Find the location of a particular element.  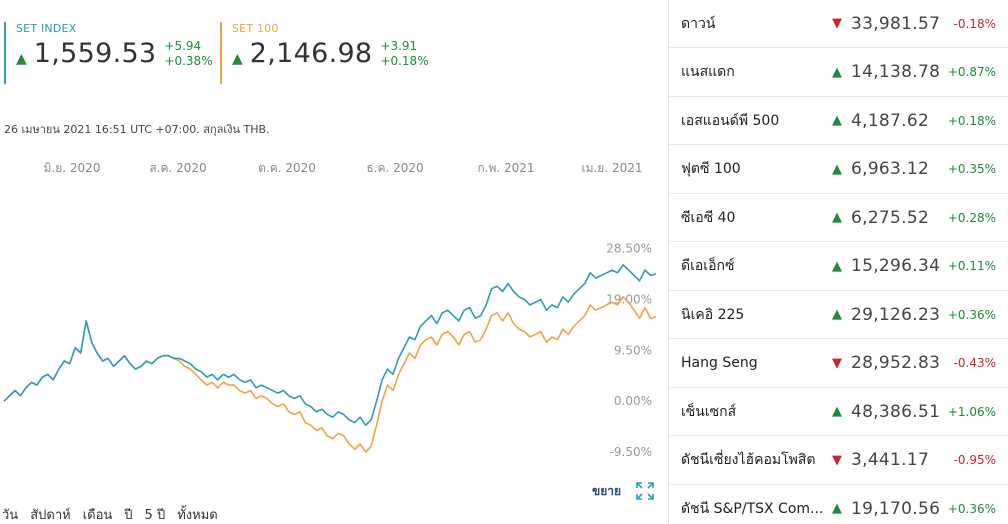

market-value: 28,952.83 is located at coordinates (896, 363).